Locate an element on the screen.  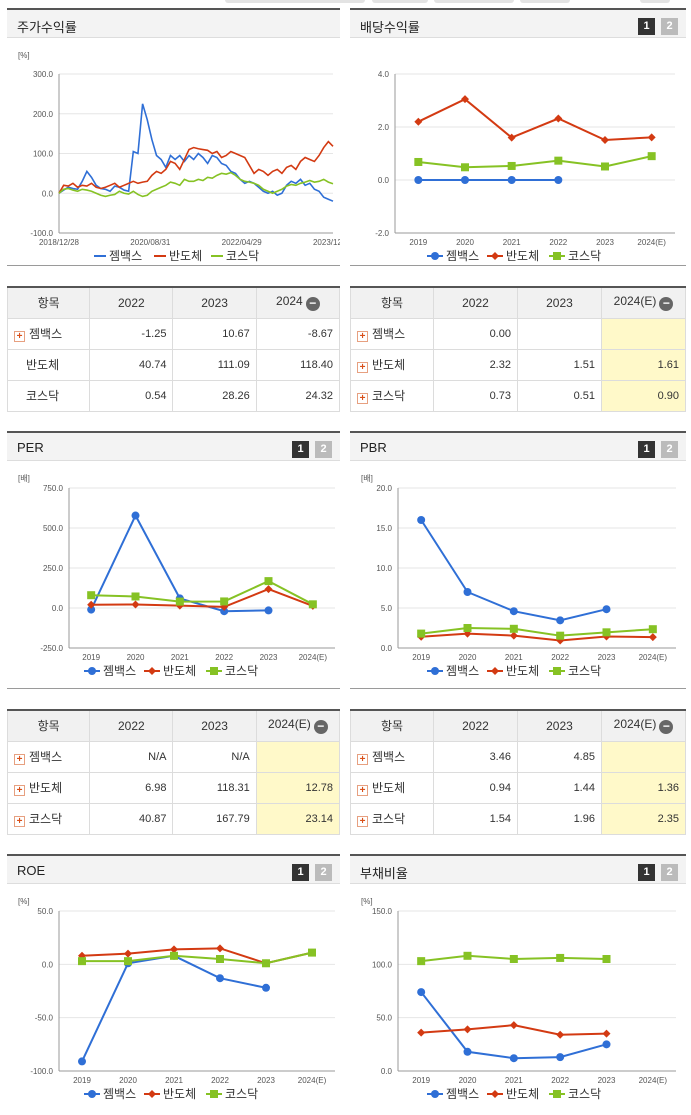
legend-label: 젬백스 is located at coordinates (462, 256).